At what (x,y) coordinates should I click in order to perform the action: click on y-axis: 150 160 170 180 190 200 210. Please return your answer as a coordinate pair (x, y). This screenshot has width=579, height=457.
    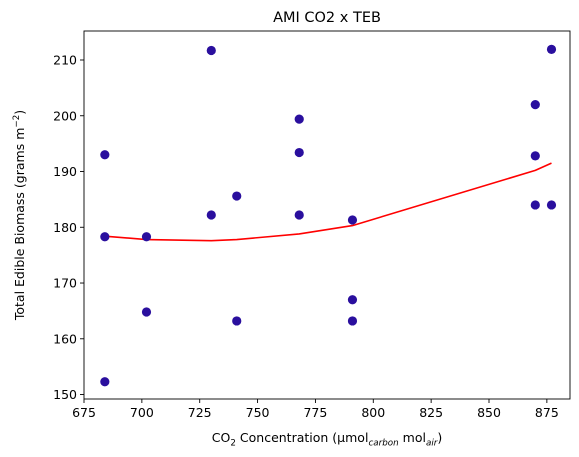
    Looking at the image, I should click on (68, 227).